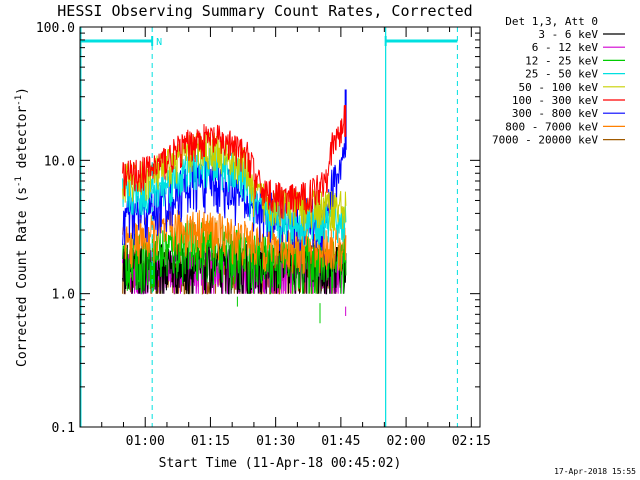 The height and width of the screenshot is (480, 640). What do you see at coordinates (565, 47) in the screenshot?
I see `legend-entry-label: 6 - 12 keV` at bounding box center [565, 47].